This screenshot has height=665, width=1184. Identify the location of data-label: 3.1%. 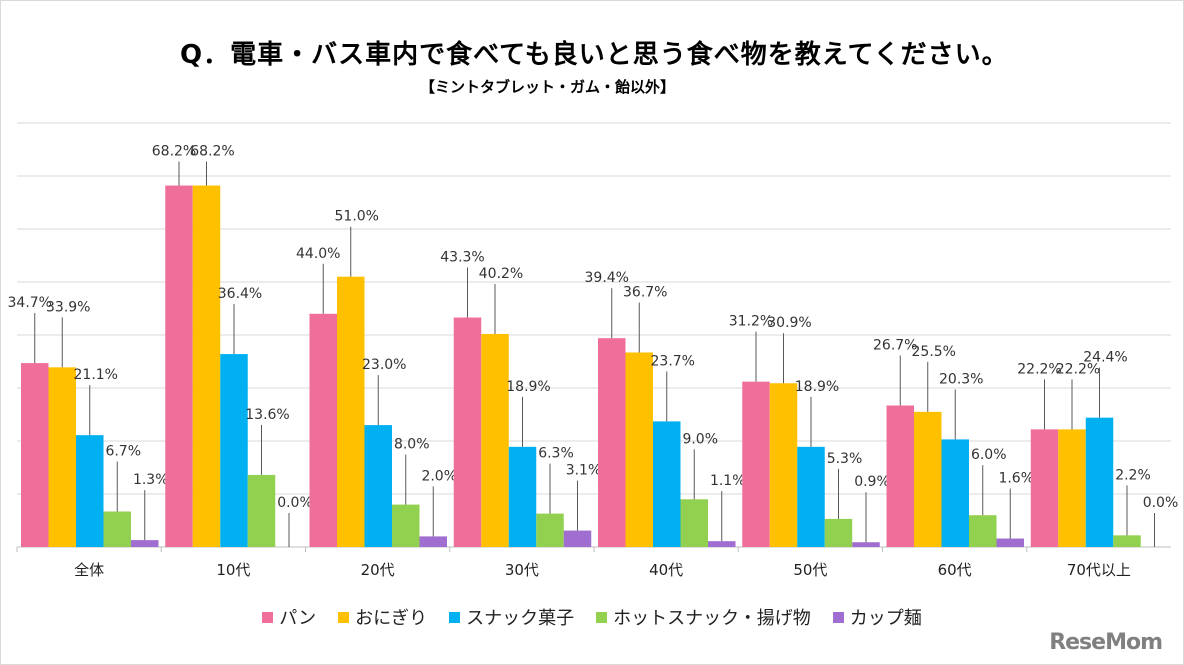
(584, 471).